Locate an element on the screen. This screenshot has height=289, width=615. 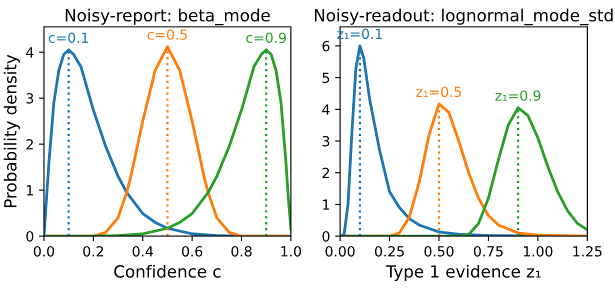
x-tick-label: 1.25 is located at coordinates (587, 251).